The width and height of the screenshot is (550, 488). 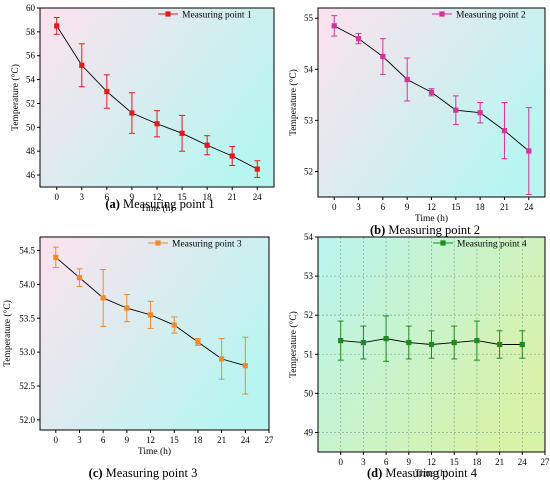 What do you see at coordinates (270, 440) in the screenshot?
I see `x-tick-label: 27` at bounding box center [270, 440].